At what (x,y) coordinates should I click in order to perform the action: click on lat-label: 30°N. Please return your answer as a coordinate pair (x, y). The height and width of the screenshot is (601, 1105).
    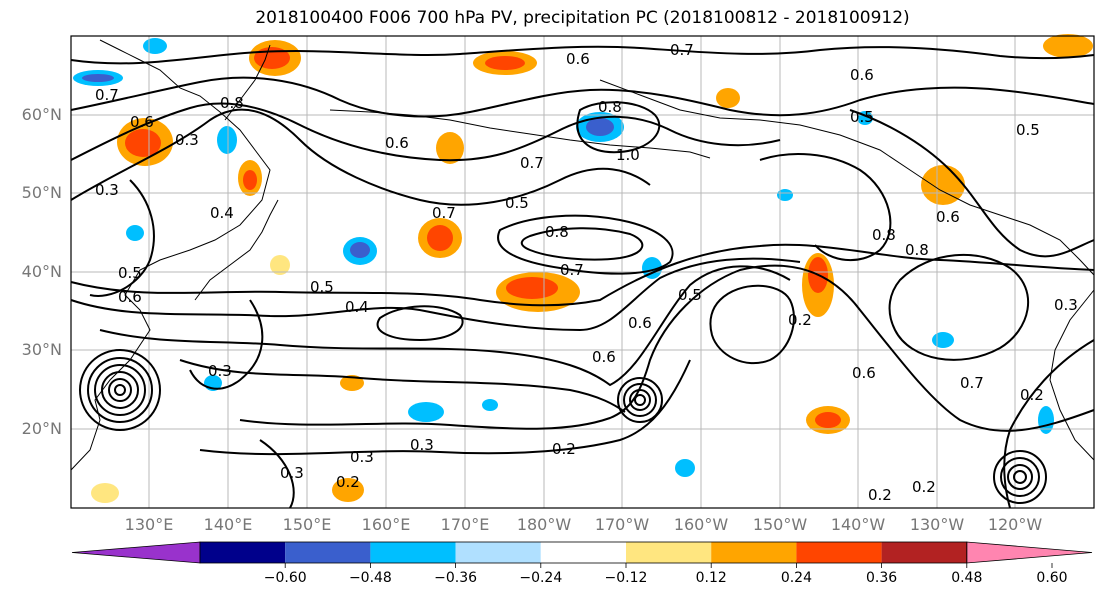
    Looking at the image, I should click on (42, 349).